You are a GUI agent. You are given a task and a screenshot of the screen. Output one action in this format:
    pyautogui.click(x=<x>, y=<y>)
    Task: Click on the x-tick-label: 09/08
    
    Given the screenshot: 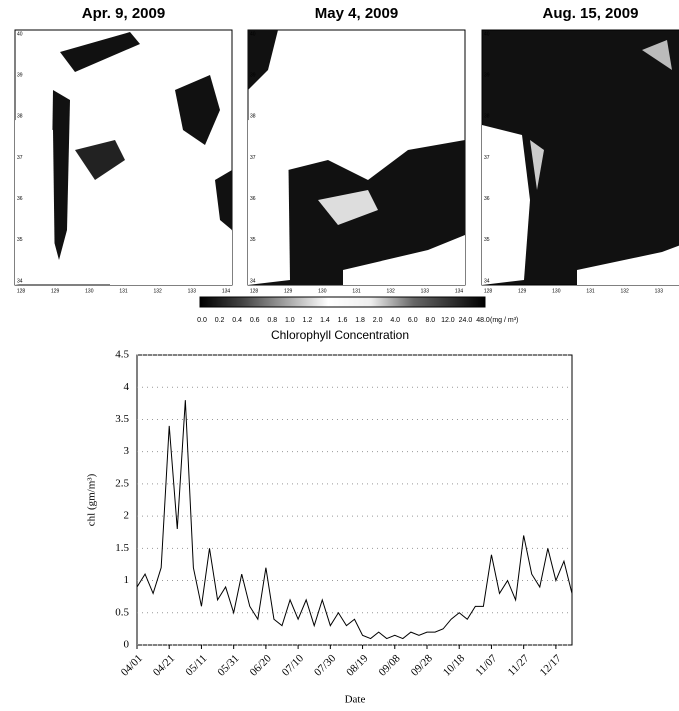 What is the action you would take?
    pyautogui.click(x=389, y=665)
    